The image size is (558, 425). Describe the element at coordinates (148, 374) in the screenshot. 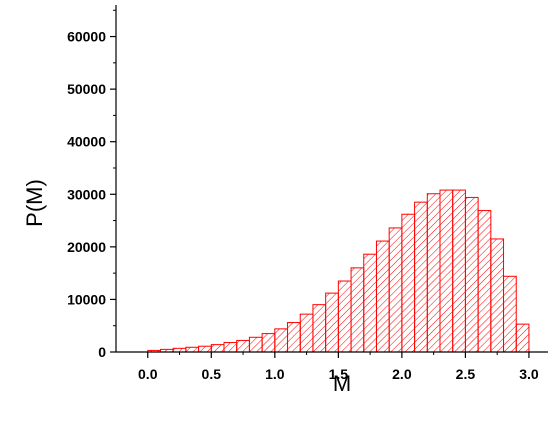

I see `x-tick-label: 0.0` at that location.